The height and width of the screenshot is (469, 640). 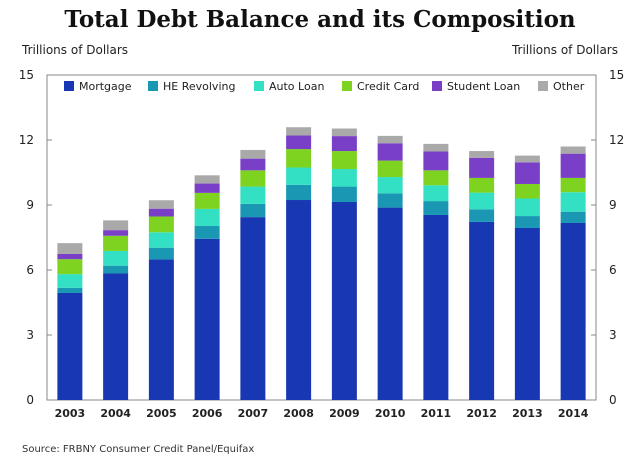 What do you see at coordinates (207, 413) in the screenshot?
I see `x-tick-label: 2006` at bounding box center [207, 413].